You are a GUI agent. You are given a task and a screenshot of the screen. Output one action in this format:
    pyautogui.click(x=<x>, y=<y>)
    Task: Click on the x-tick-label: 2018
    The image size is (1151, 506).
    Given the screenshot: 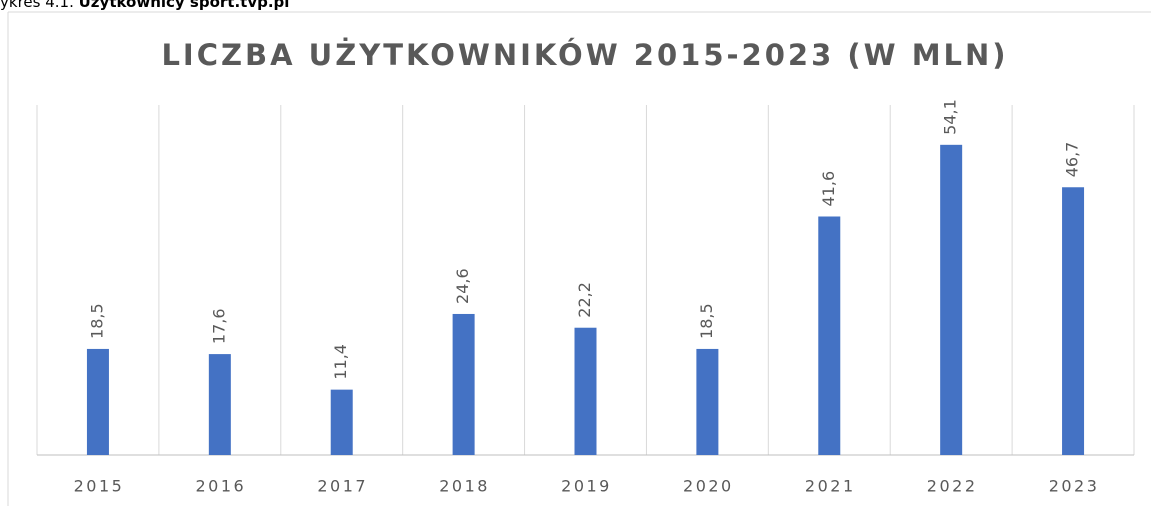 What is the action you would take?
    pyautogui.click(x=464, y=486)
    